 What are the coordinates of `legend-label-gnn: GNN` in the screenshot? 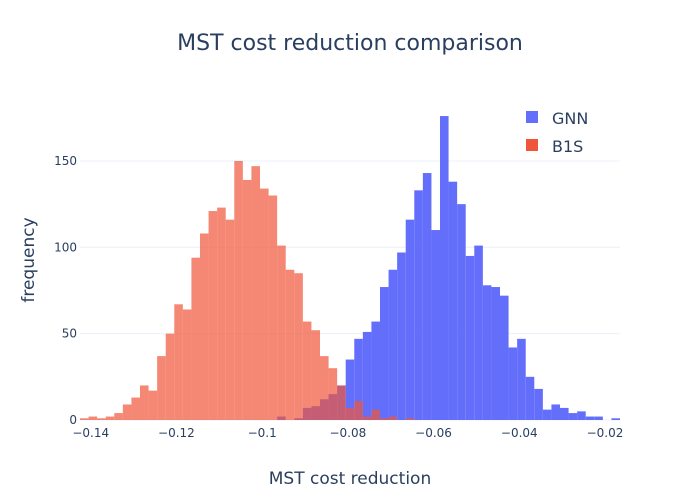 It's located at (570, 118).